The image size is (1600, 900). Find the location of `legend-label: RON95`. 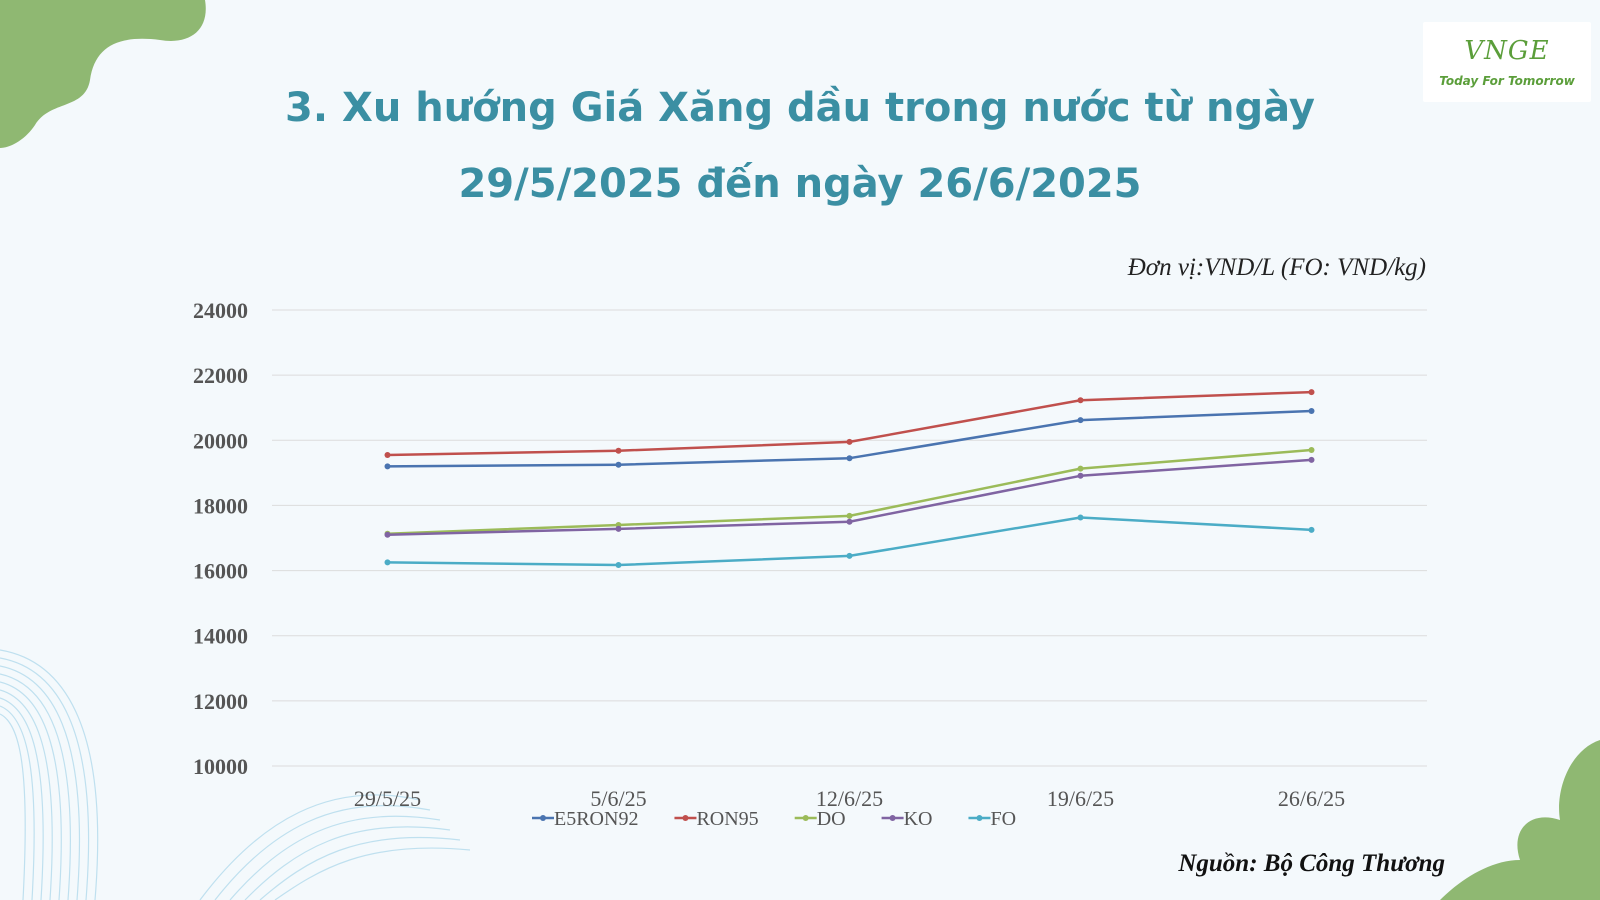

legend-label: RON95 is located at coordinates (727, 819).